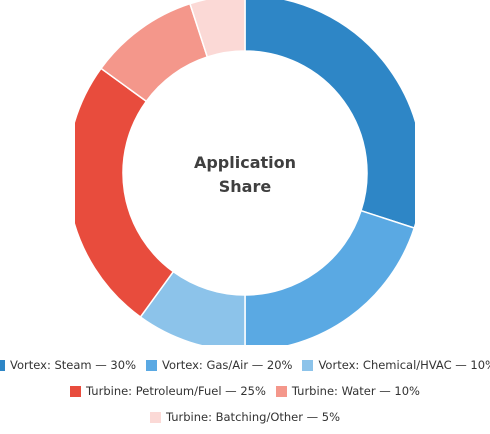 The height and width of the screenshot is (434, 490). I want to click on legend-swatch-turbine-water, so click(281, 391).